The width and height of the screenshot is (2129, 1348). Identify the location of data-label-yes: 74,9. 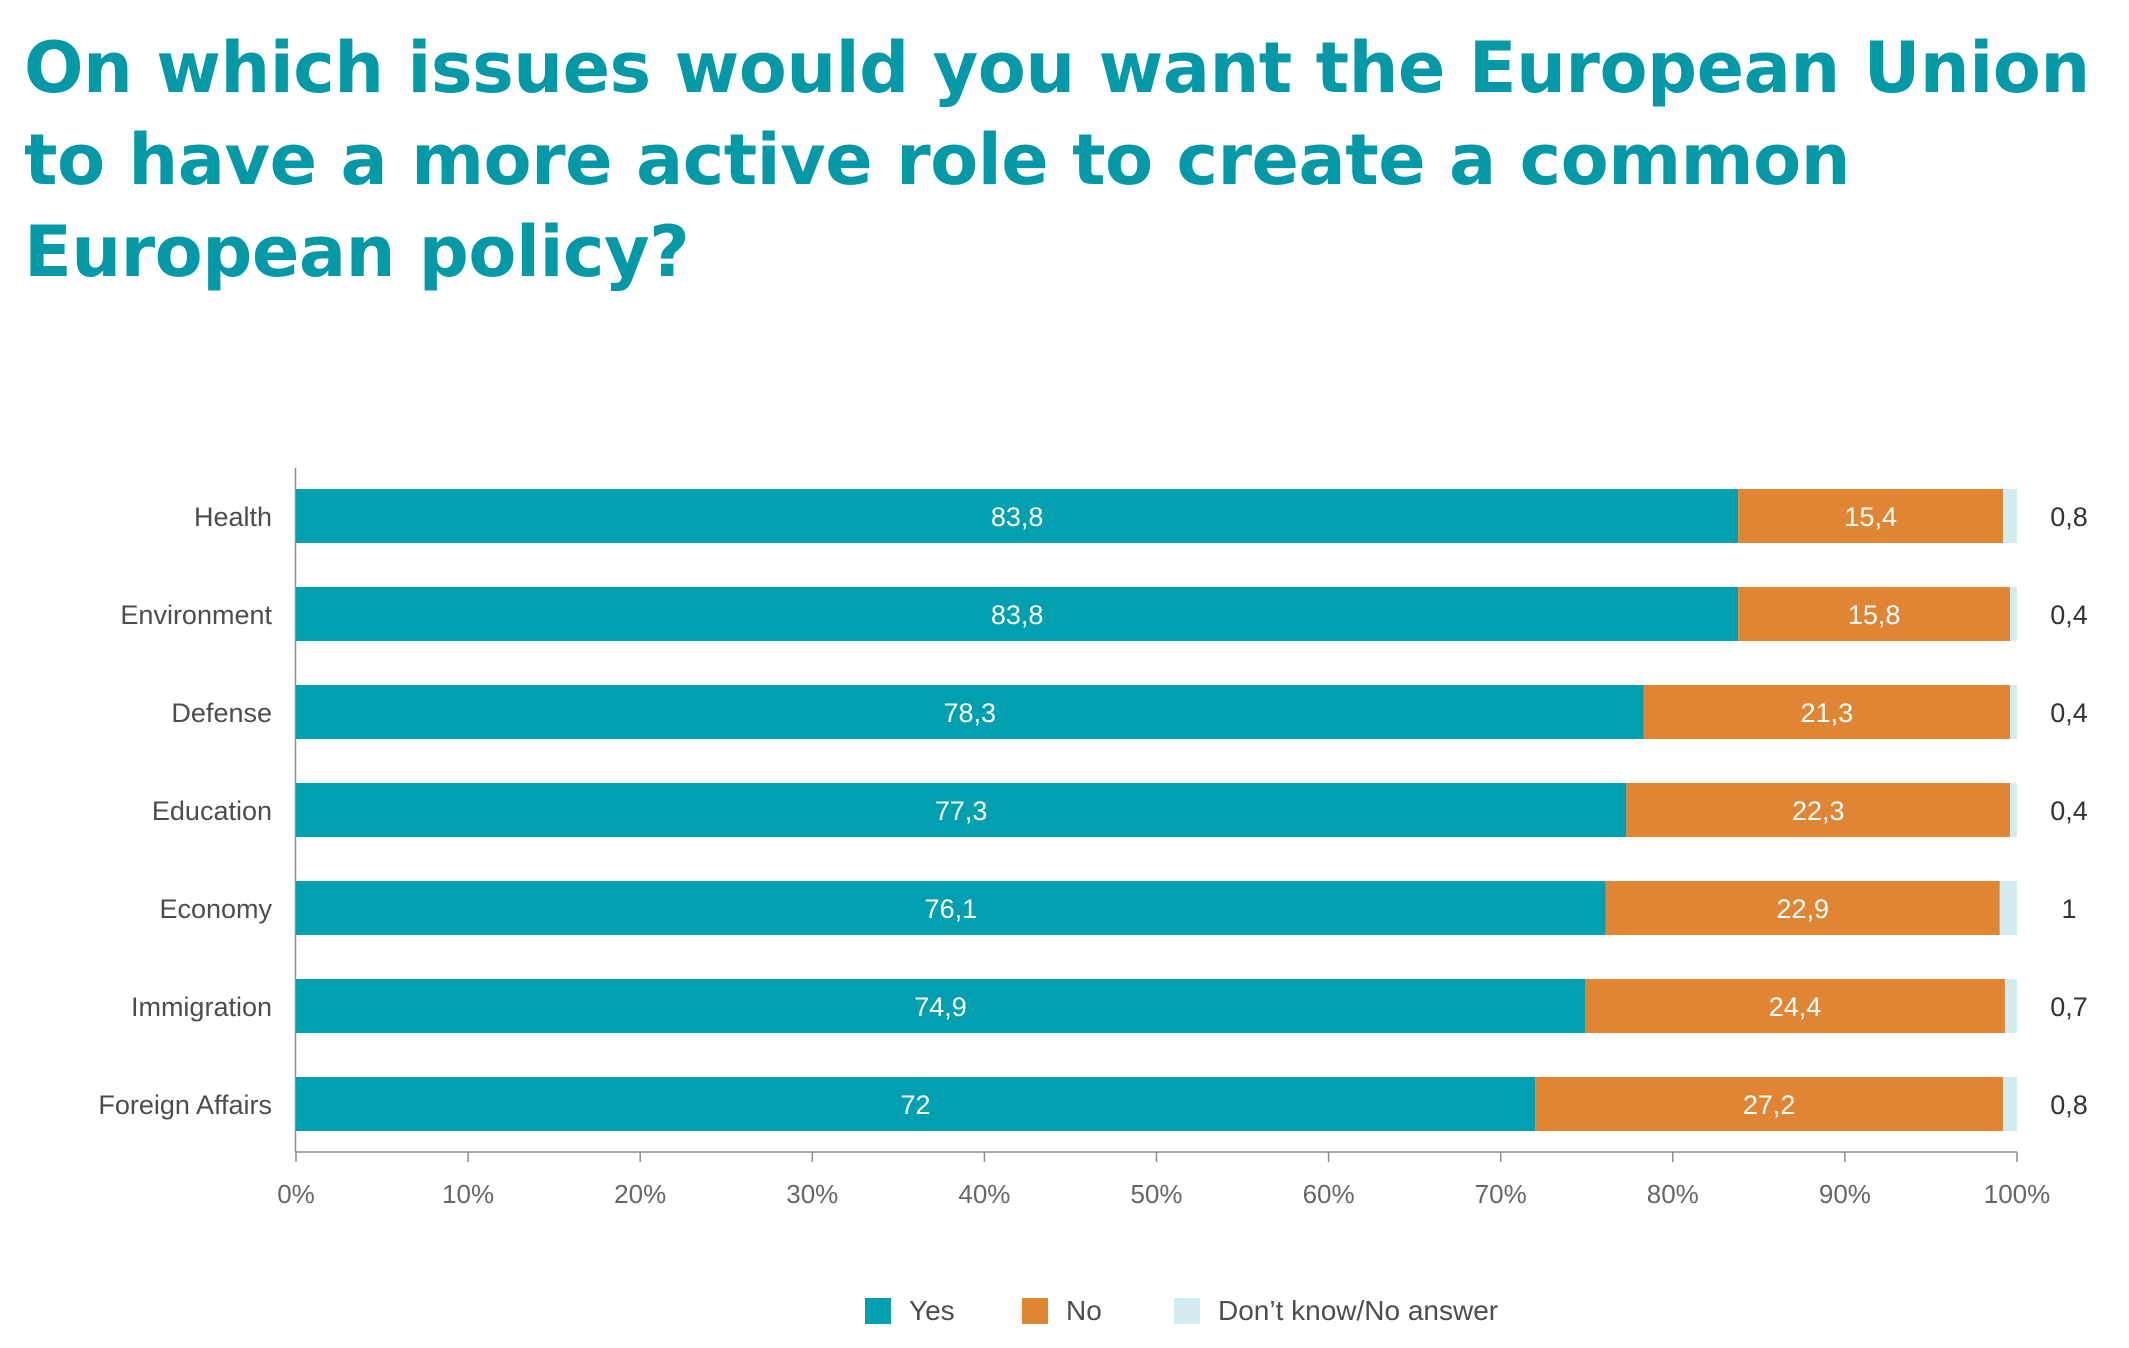
(940, 1007).